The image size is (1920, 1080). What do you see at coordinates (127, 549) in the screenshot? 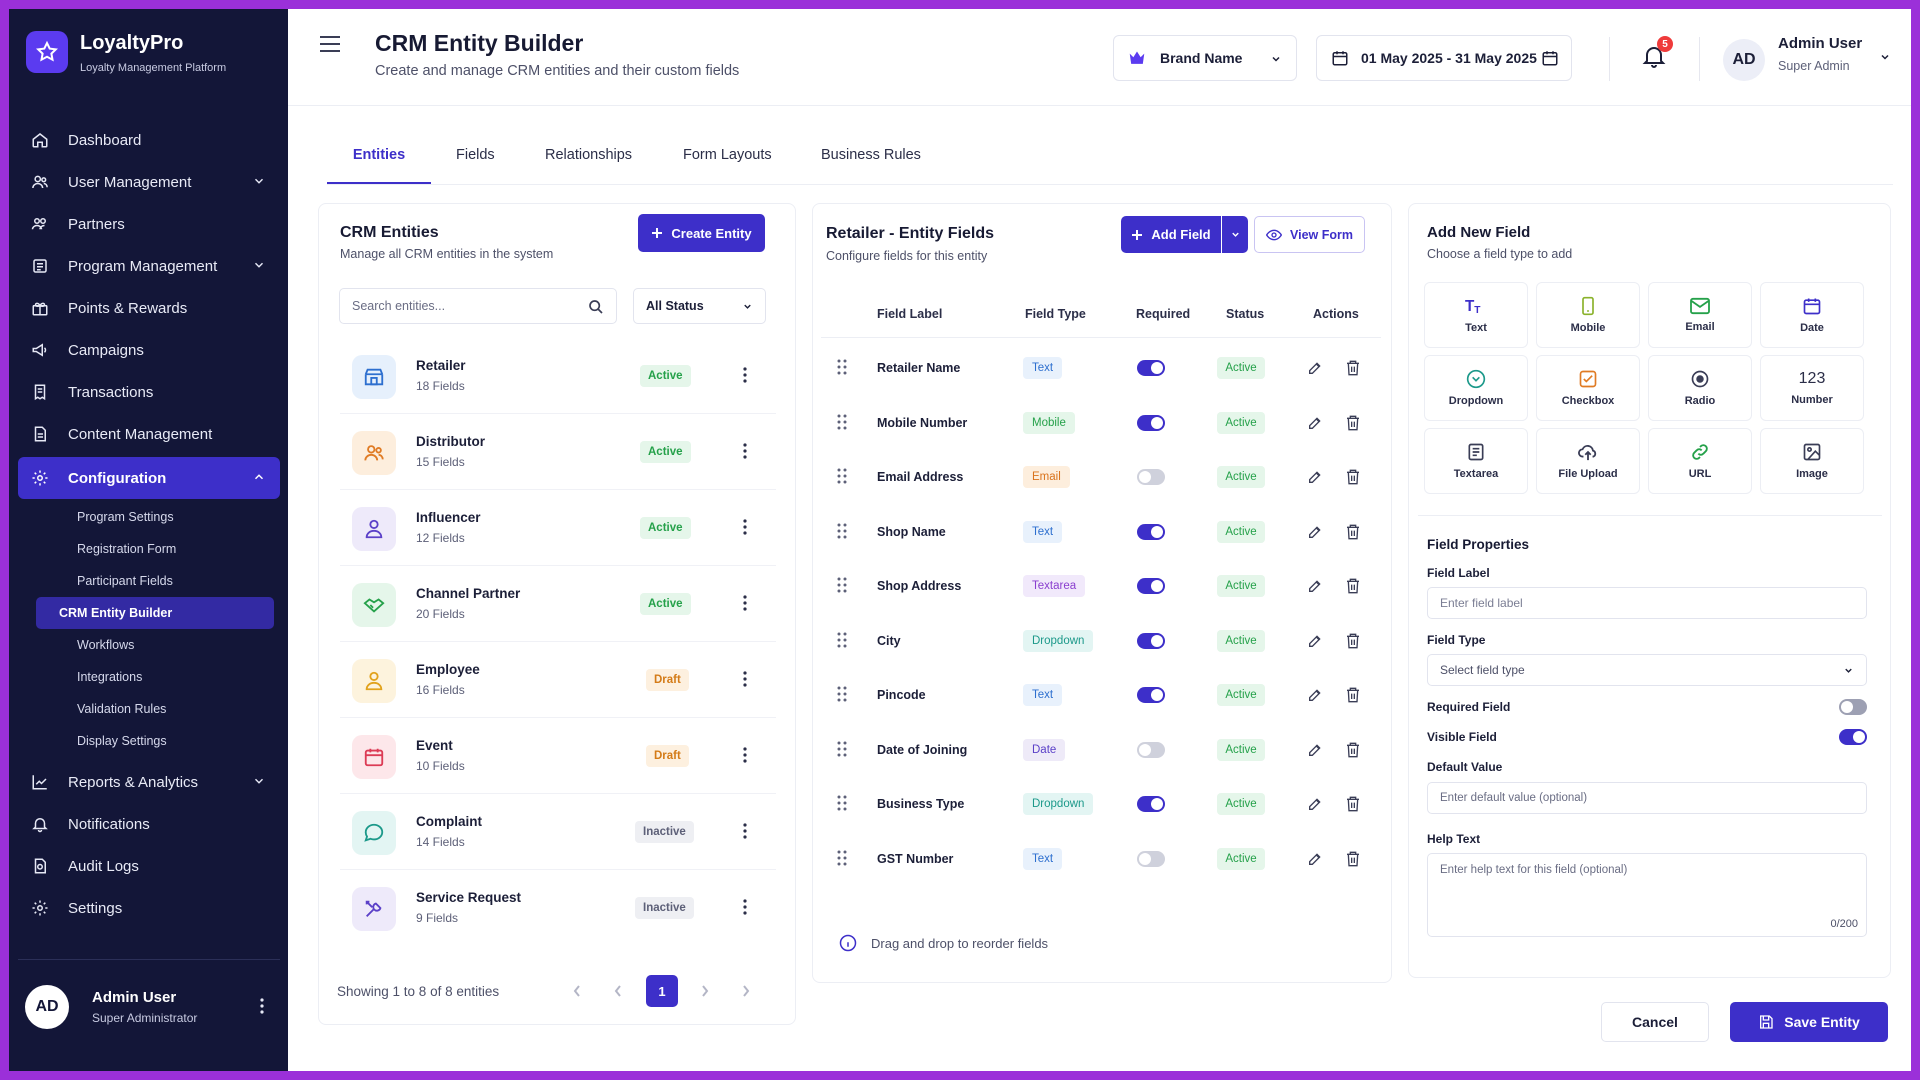
I see `sidebar-subitem-registration-form: Registration Form` at bounding box center [127, 549].